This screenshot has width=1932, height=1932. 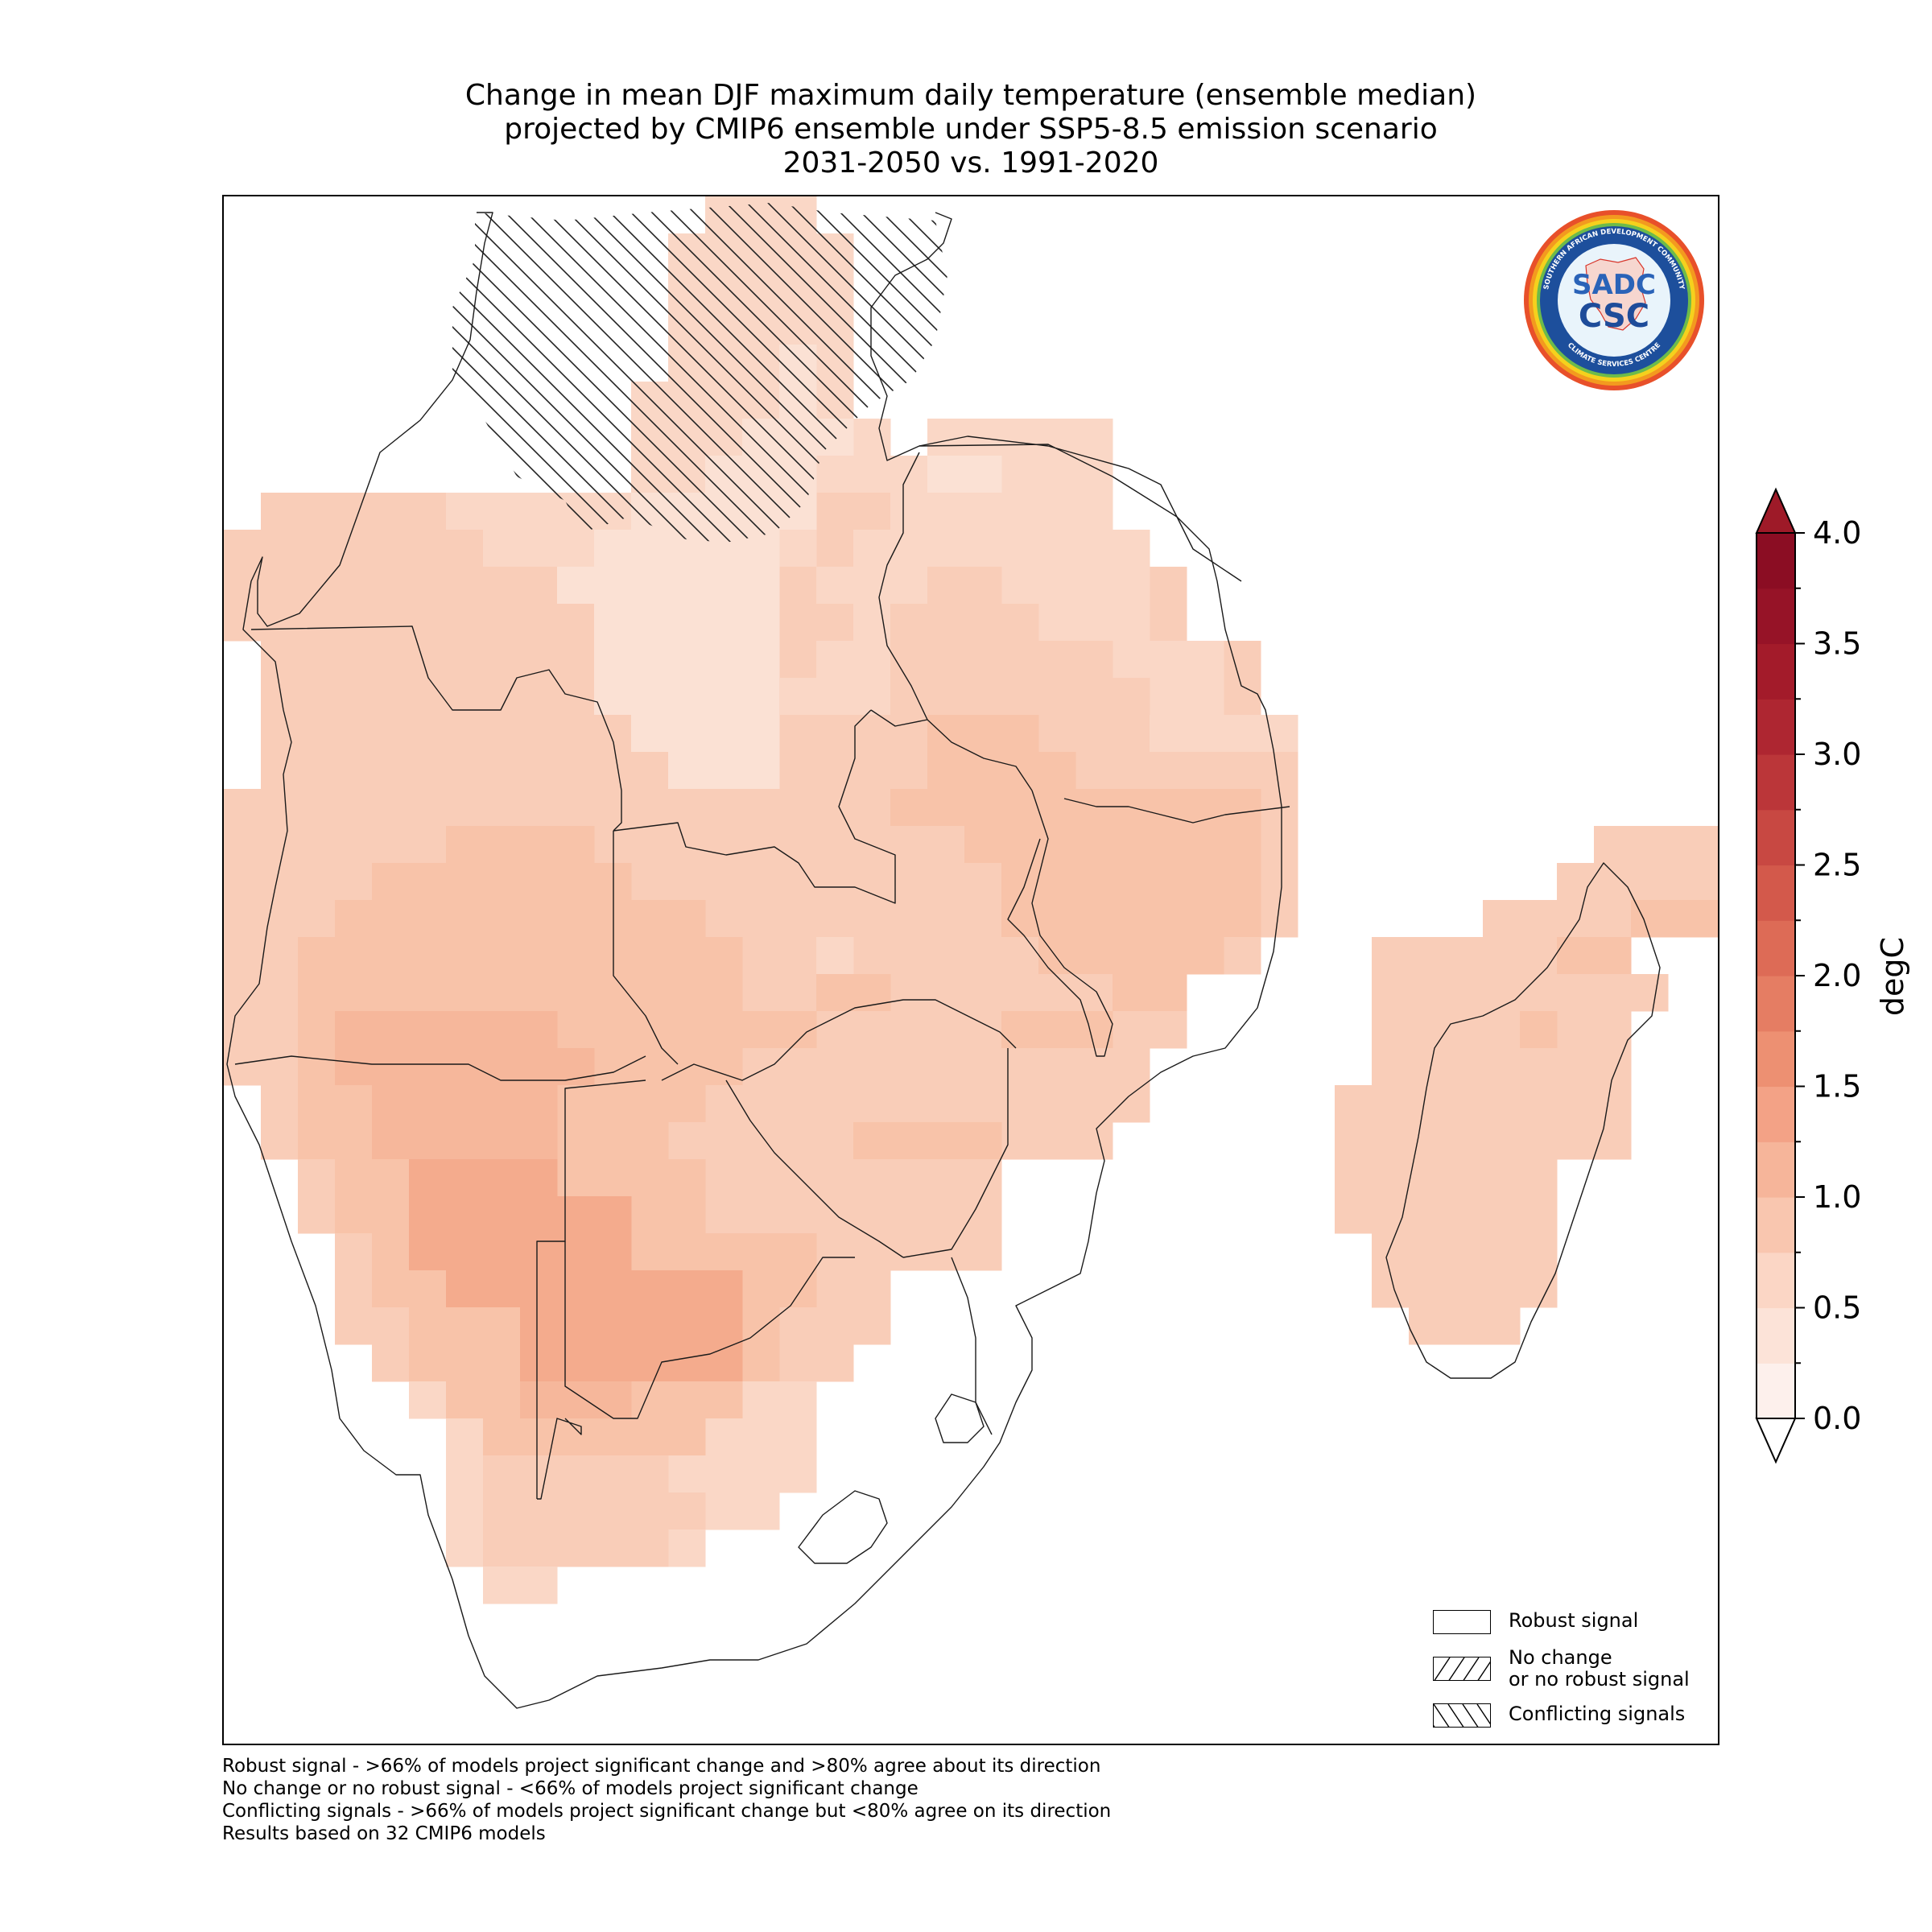 I want to click on border-zambia-zimbabwe, so click(x=839, y=1040).